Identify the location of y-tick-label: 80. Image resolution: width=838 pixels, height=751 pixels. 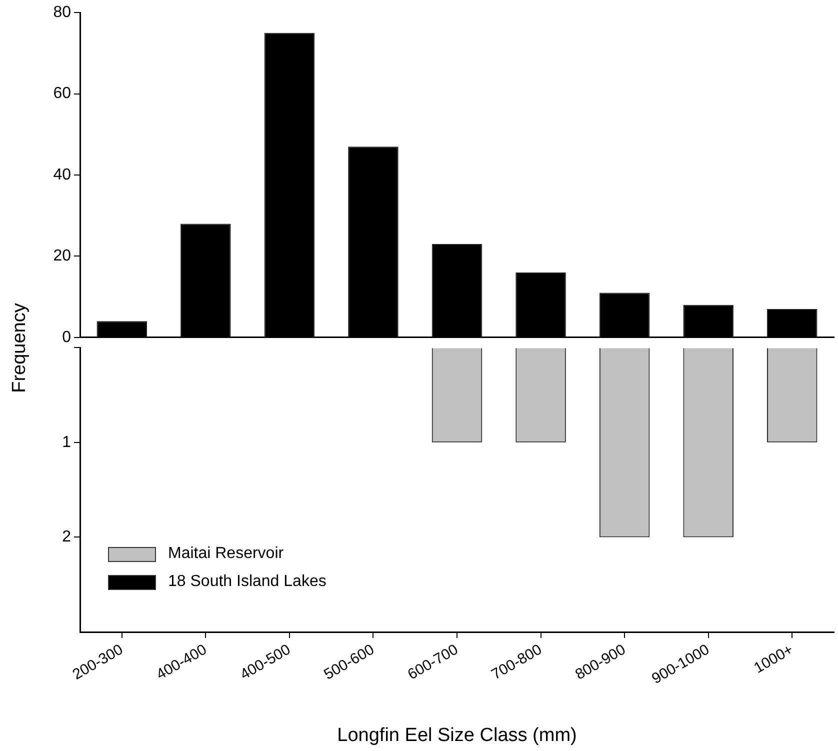
(62, 13).